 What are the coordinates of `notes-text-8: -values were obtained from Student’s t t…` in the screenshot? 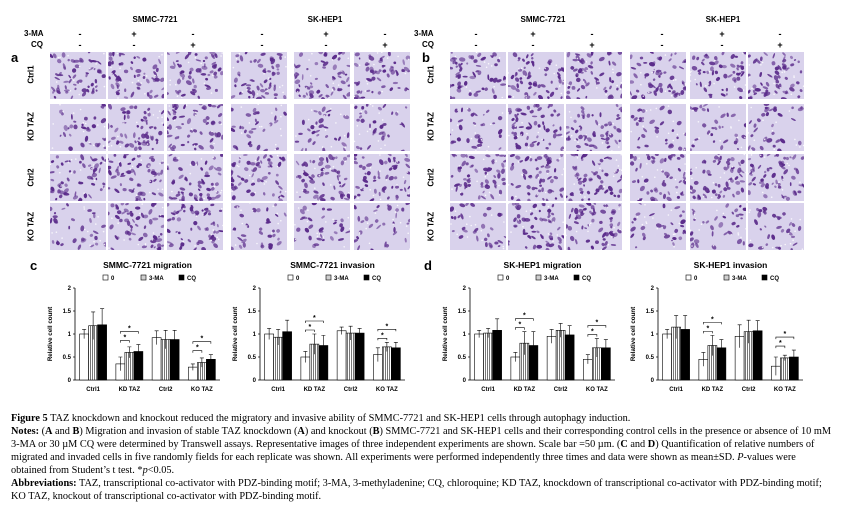 It's located at (403, 464).